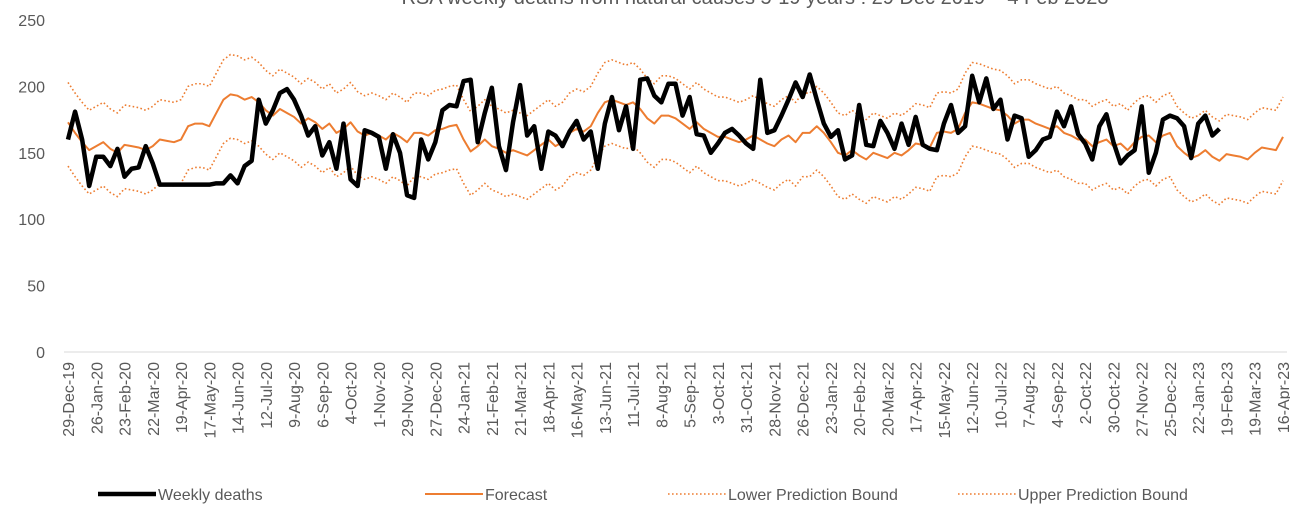  Describe the element at coordinates (31, 21) in the screenshot. I see `y-tick-label: 250` at that location.